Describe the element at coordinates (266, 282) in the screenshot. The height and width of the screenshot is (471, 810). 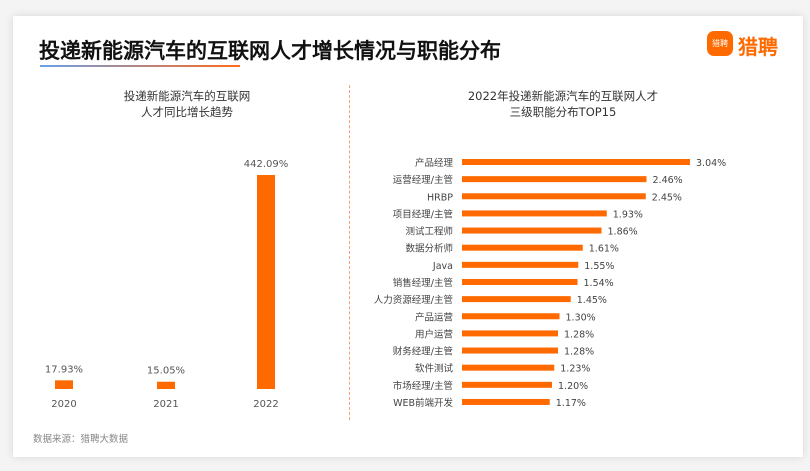
I see `bar-2022` at that location.